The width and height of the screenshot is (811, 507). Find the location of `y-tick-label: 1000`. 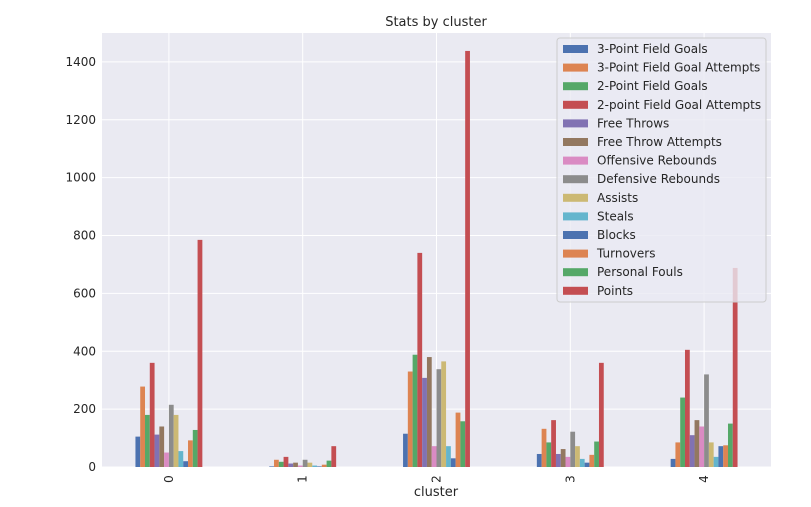

y-tick-label: 1000 is located at coordinates (80, 178).